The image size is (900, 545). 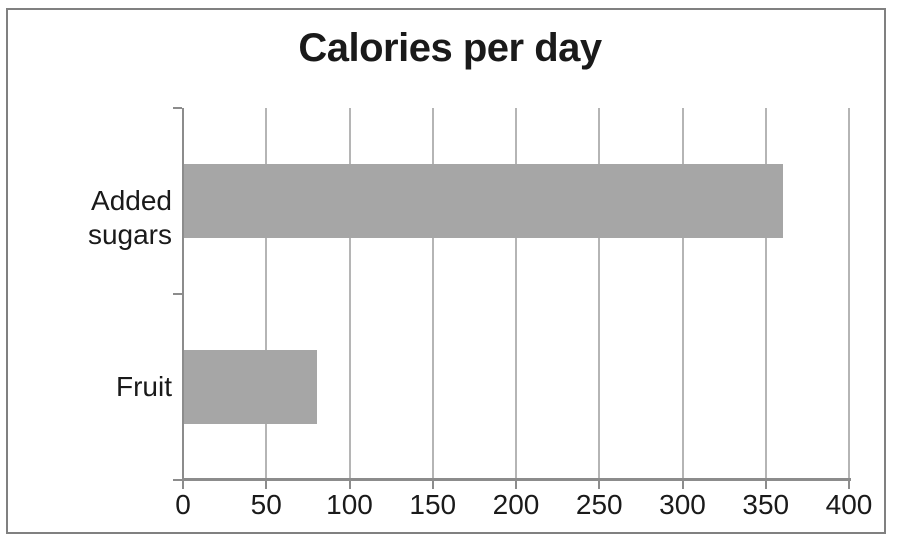 What do you see at coordinates (682, 504) in the screenshot?
I see `x-tick-label: 300` at bounding box center [682, 504].